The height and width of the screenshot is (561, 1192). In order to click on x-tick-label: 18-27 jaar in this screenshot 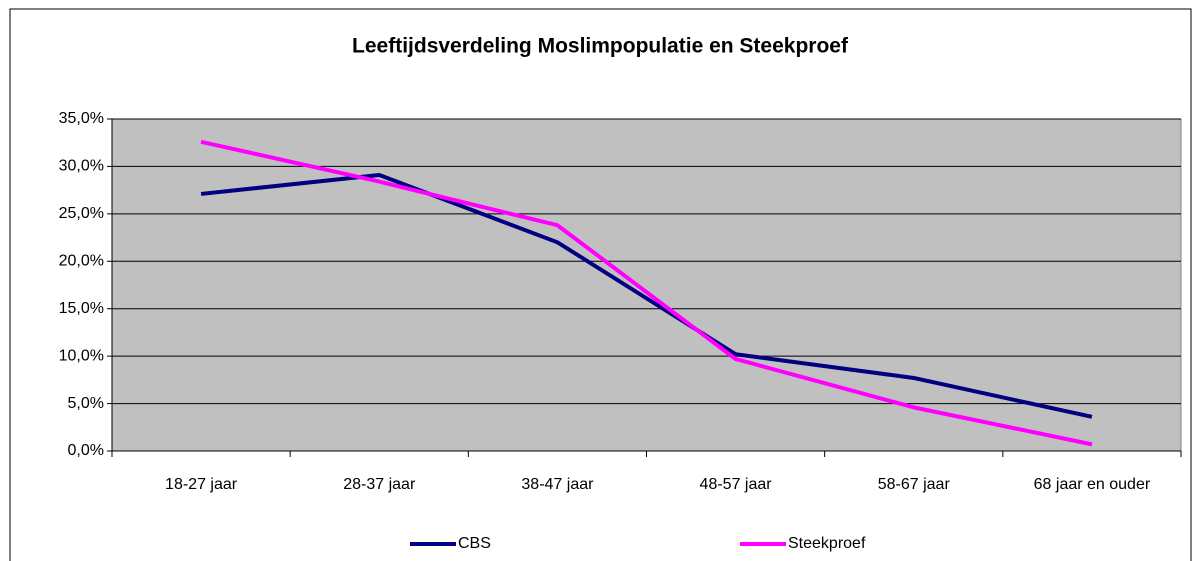, I will do `click(201, 484)`.